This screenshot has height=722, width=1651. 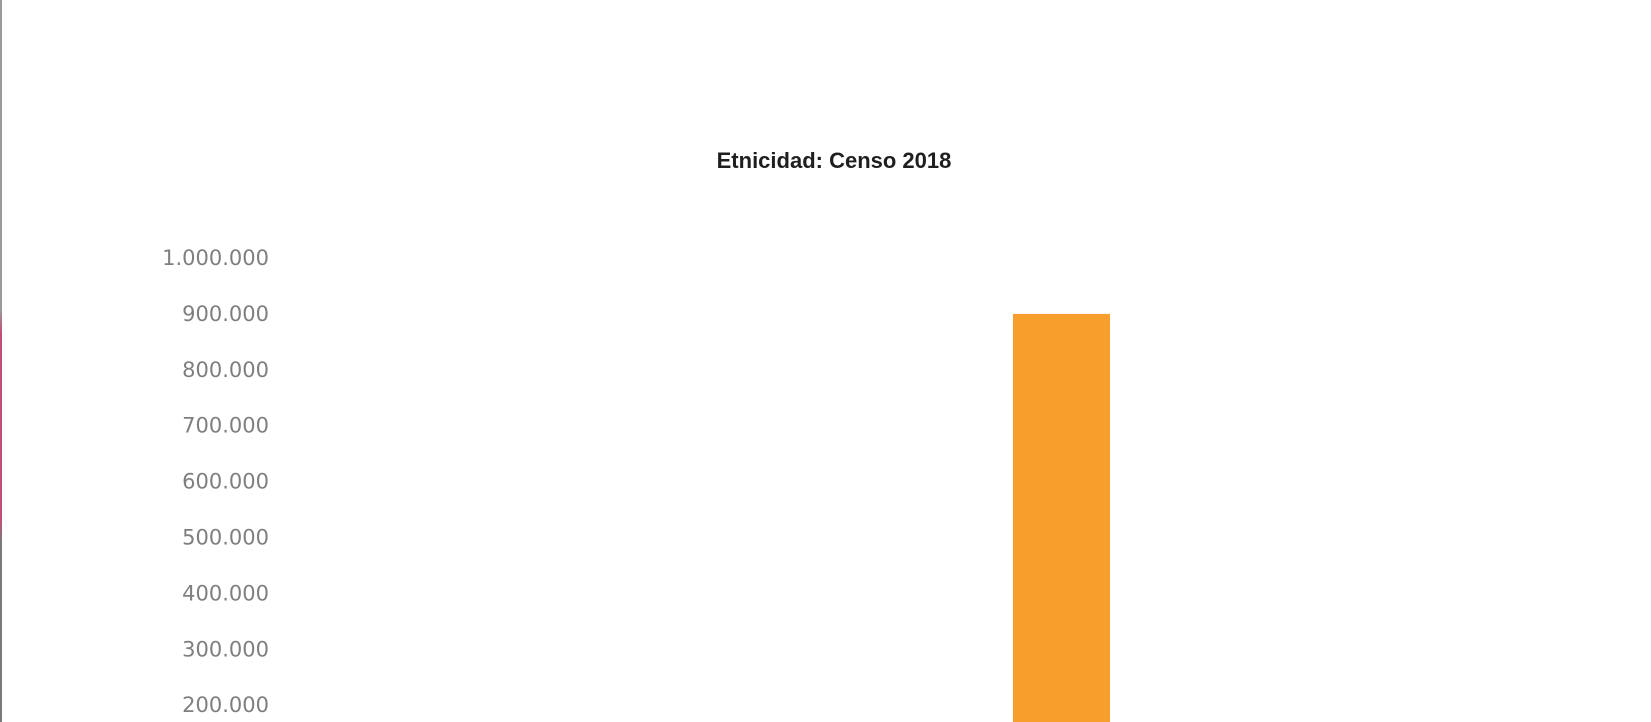 I want to click on y-tick-label: 700.000, so click(x=225, y=426).